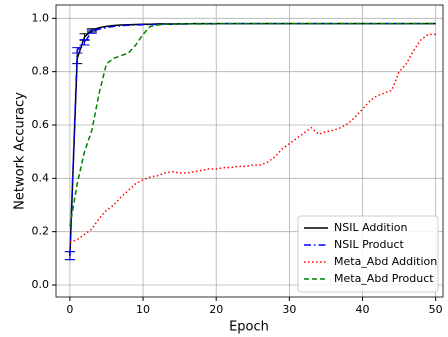 Image resolution: width=448 pixels, height=337 pixels. What do you see at coordinates (216, 309) in the screenshot?
I see `x-tick-label: 20` at bounding box center [216, 309].